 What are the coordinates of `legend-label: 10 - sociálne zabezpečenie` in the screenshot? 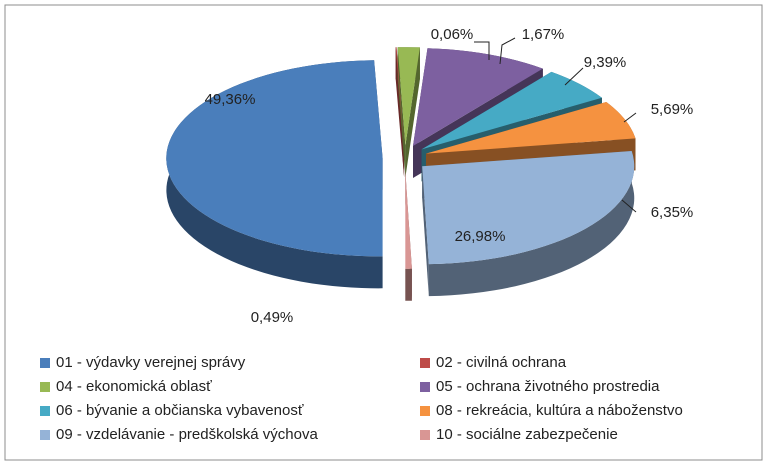 It's located at (527, 434).